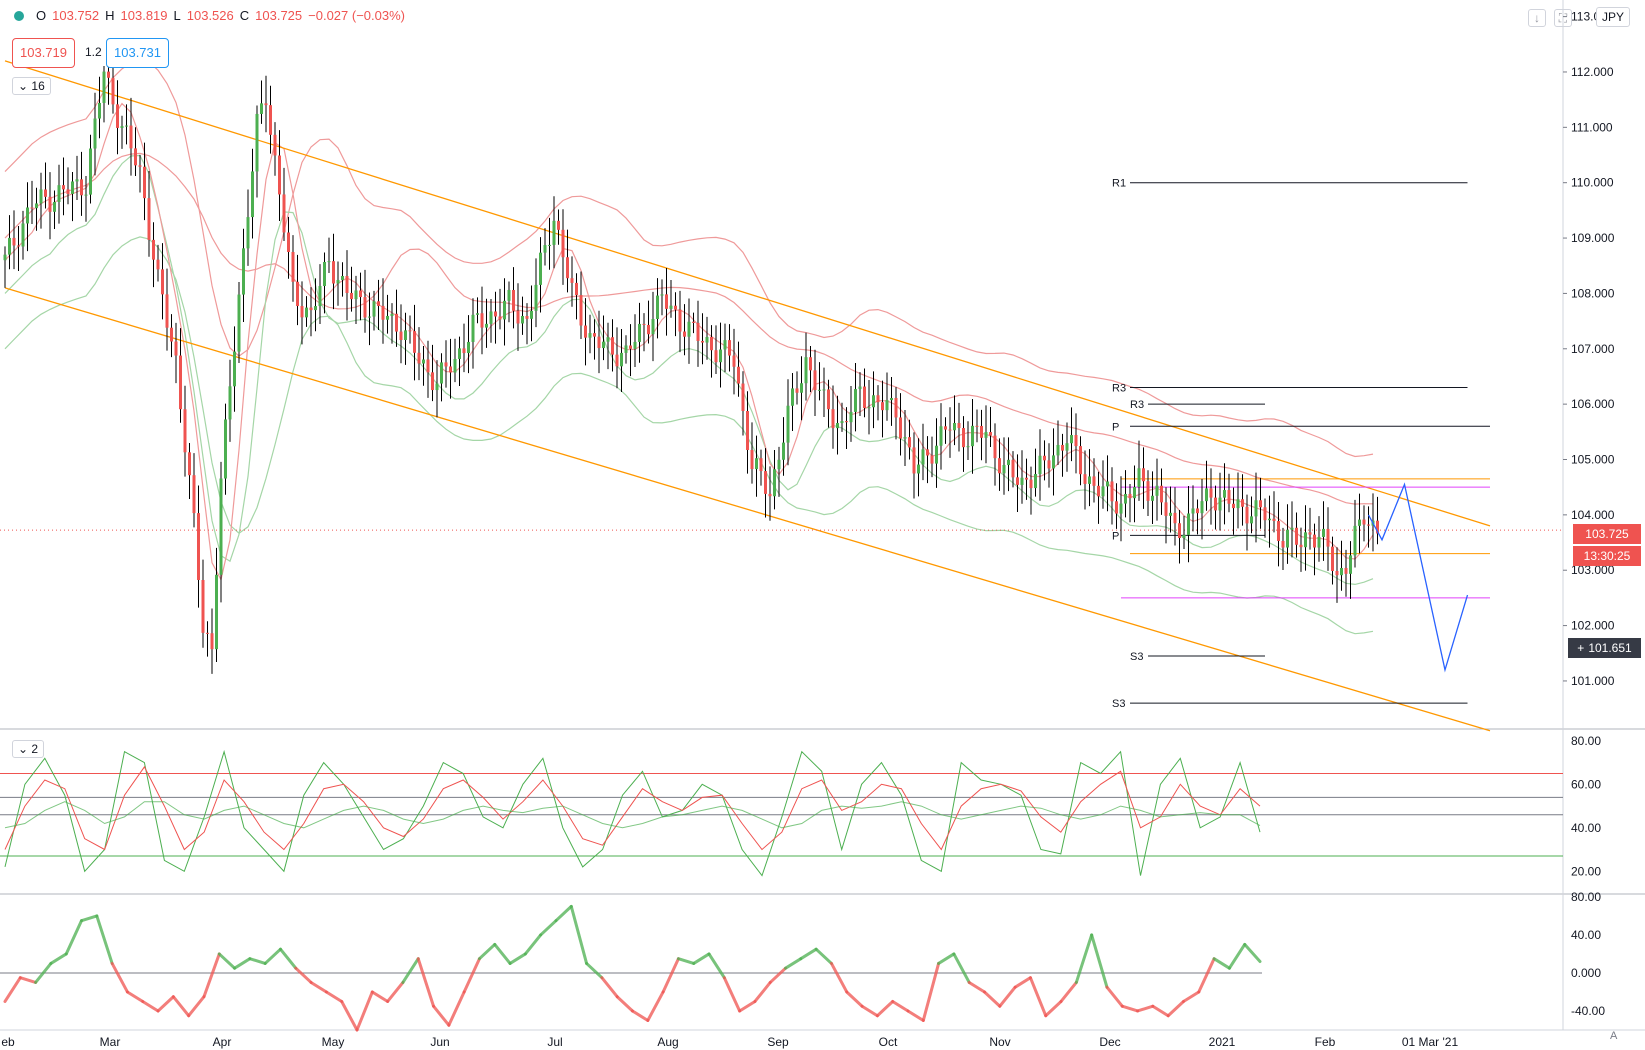 This screenshot has width=1645, height=1050. Describe the element at coordinates (1593, 681) in the screenshot. I see `y-tick-label: 101.000` at that location.